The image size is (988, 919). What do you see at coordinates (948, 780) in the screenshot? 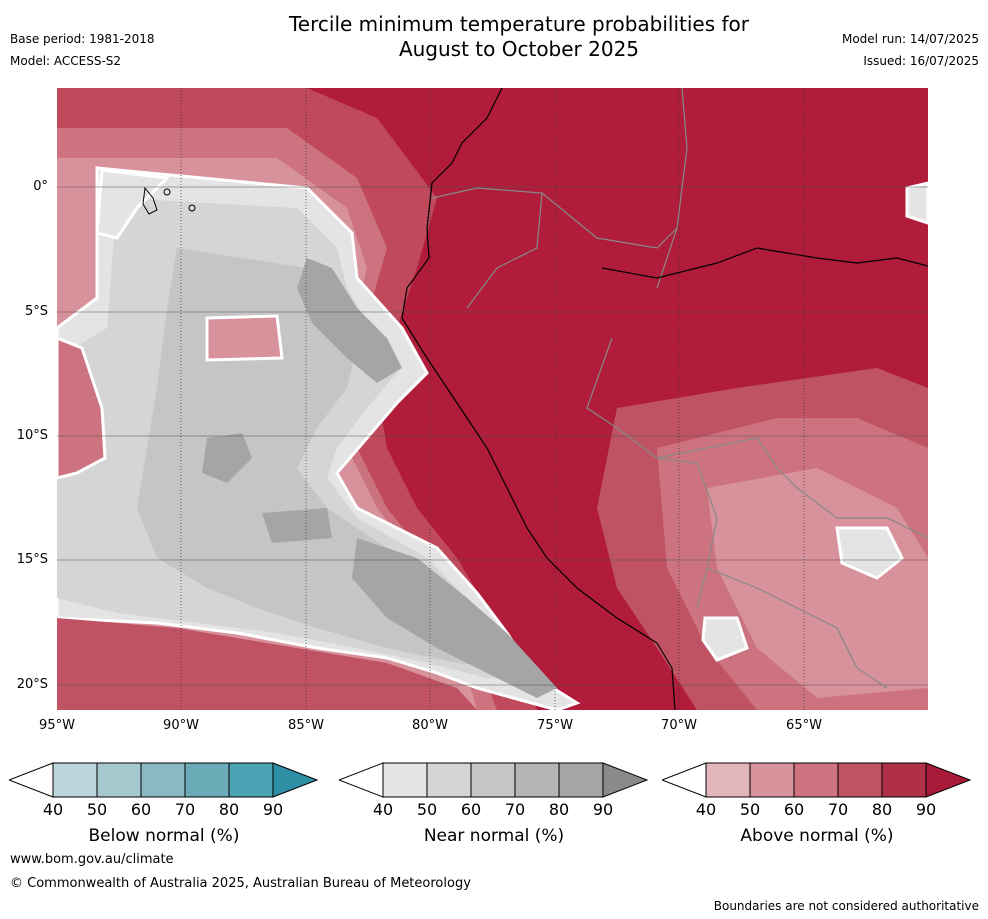
I see `above-normal-high-arrow` at bounding box center [948, 780].